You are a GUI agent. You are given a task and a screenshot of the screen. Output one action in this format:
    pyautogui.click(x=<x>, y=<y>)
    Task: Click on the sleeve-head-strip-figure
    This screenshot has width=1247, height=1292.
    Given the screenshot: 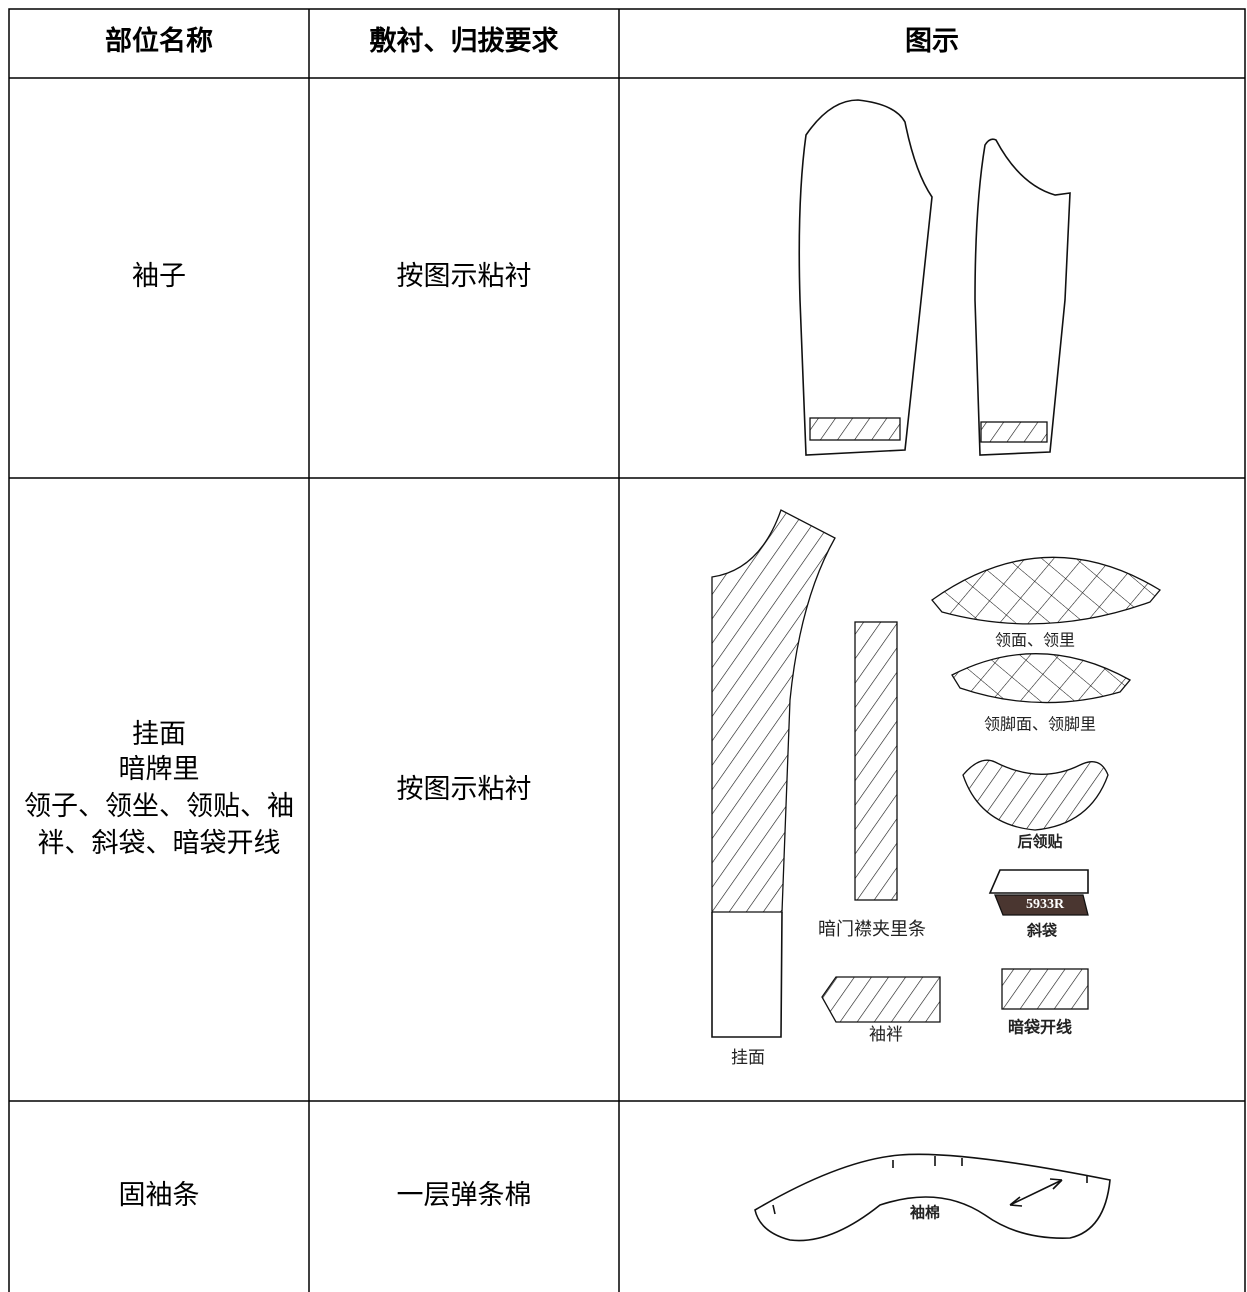 What is the action you would take?
    pyautogui.click(x=932, y=1197)
    